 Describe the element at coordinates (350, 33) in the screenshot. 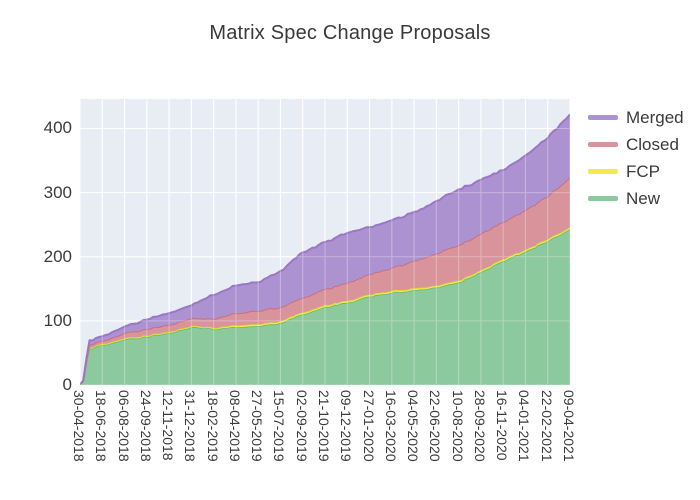

I see `chart-title: Matrix Spec Change Proposals` at that location.